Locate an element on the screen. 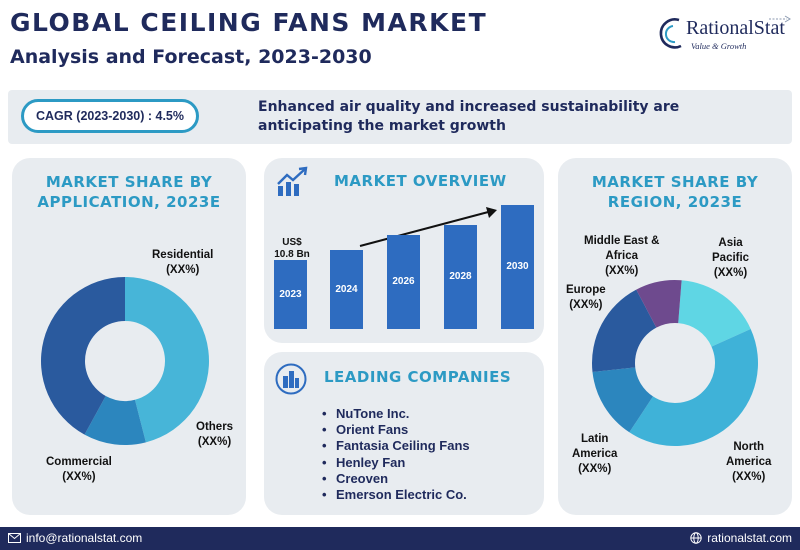  na-name-line2: America is located at coordinates (749, 462).